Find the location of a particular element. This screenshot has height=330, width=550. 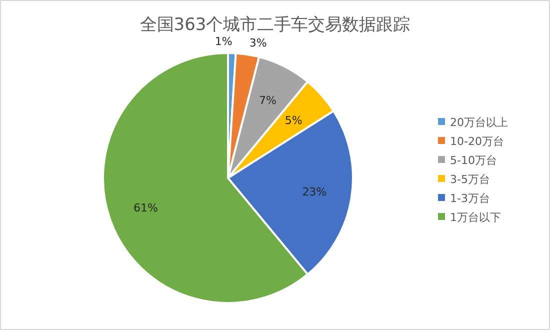

legend-label: 5-10万台 is located at coordinates (473, 160).